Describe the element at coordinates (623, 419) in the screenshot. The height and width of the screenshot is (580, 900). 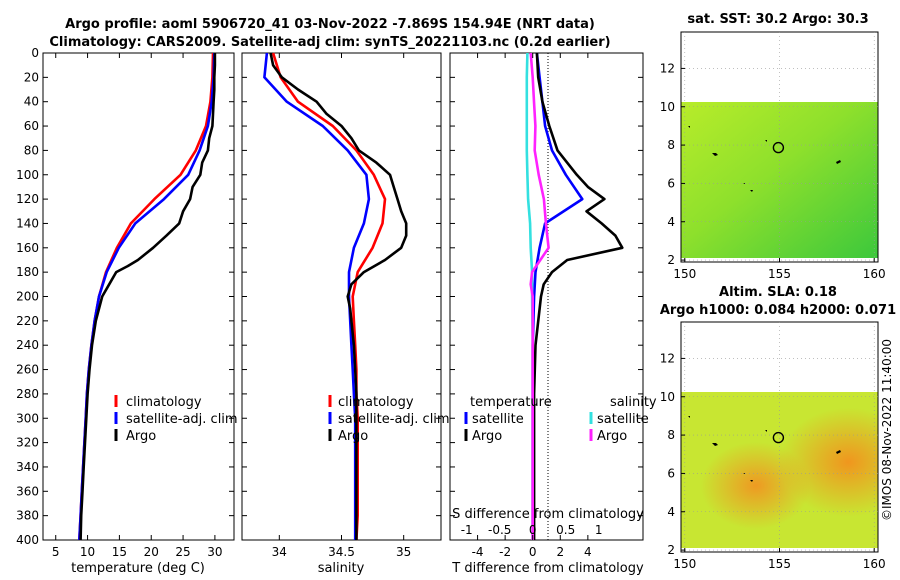
I see `legend-s-satellite-label: satellite` at that location.